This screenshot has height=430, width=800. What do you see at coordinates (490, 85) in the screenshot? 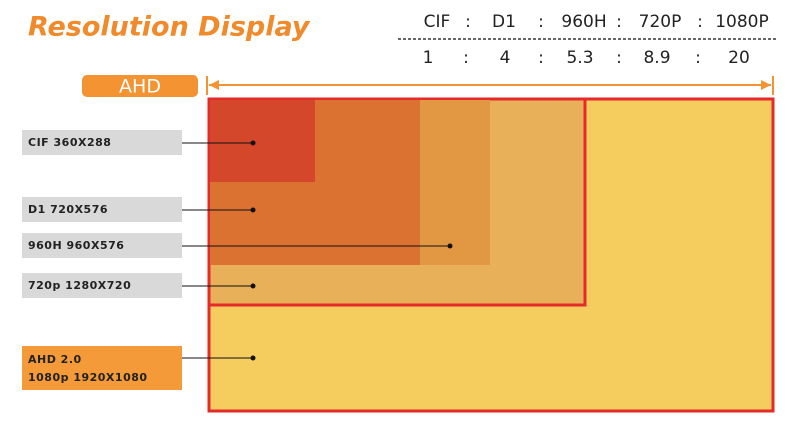
I see `width-arrow` at bounding box center [490, 85].